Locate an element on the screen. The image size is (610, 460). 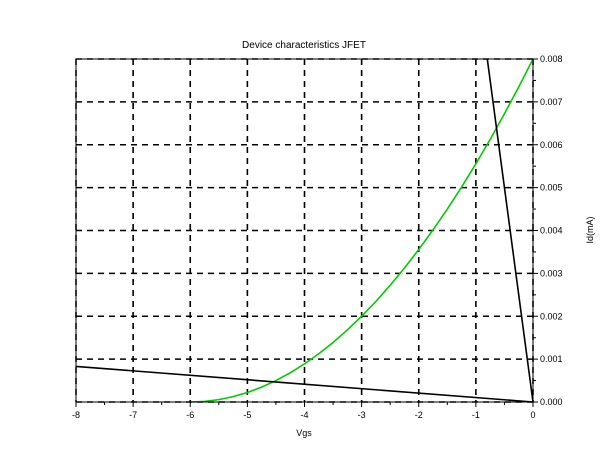
y-tick-label: 0.008 is located at coordinates (551, 59).